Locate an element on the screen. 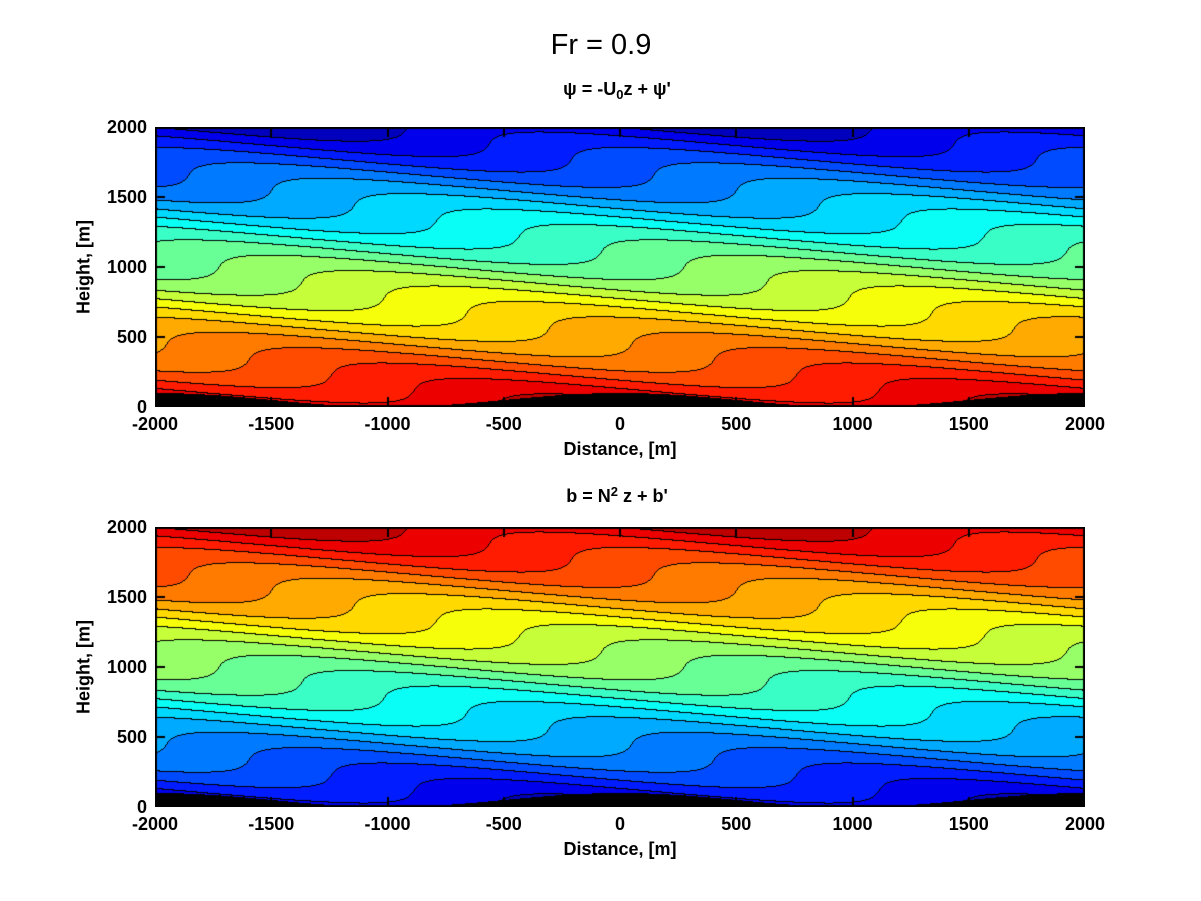  subplot-title-buoyancy: b = N2 z + b' is located at coordinates (617, 495).